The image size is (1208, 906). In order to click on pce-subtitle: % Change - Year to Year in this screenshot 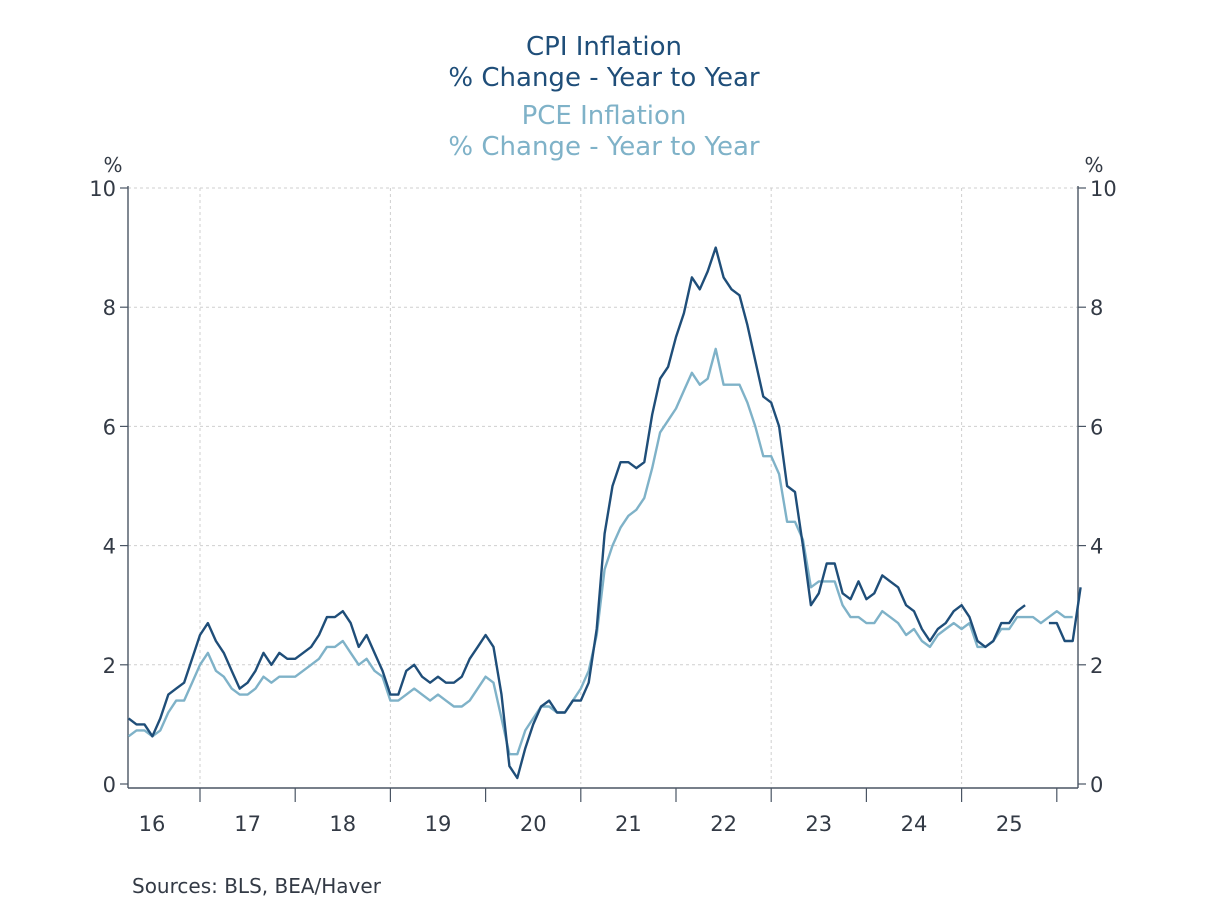, I will do `click(604, 147)`.